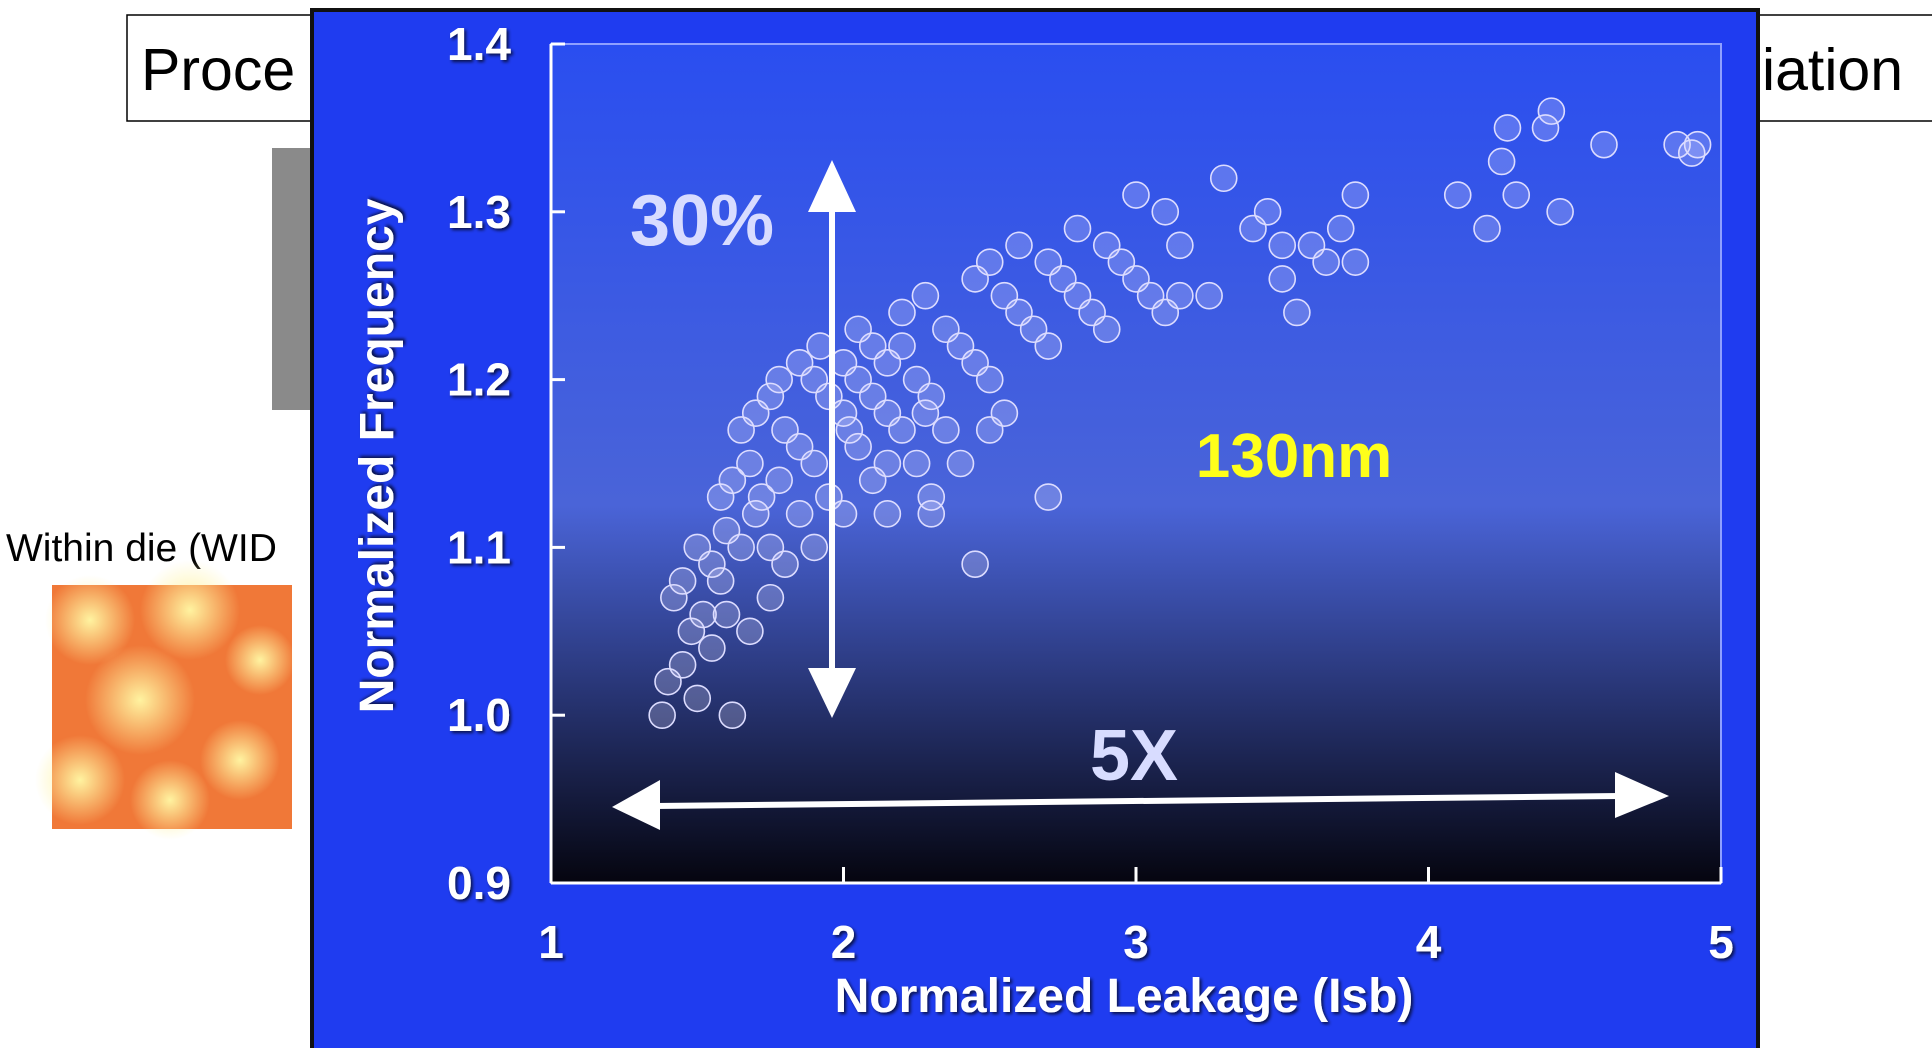  What do you see at coordinates (479, 715) in the screenshot?
I see `y-tick-label: 1.0` at bounding box center [479, 715].